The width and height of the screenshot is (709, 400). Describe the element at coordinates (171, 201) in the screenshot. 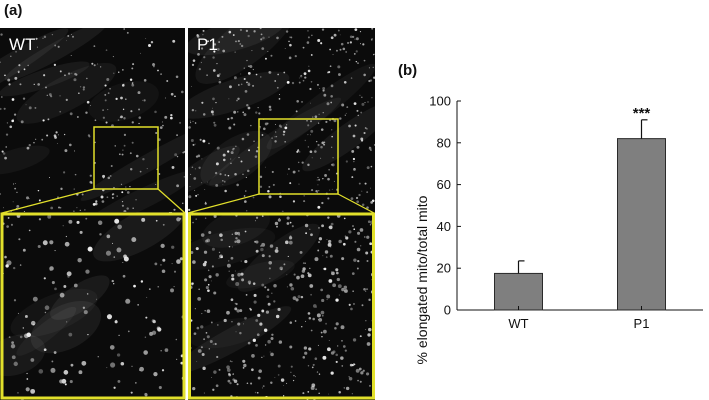

I see `wt-zoom-line-right` at that location.